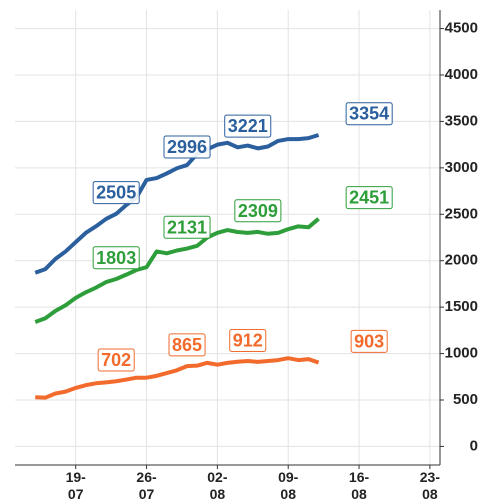  I want to click on data-label: 702, so click(116, 360).